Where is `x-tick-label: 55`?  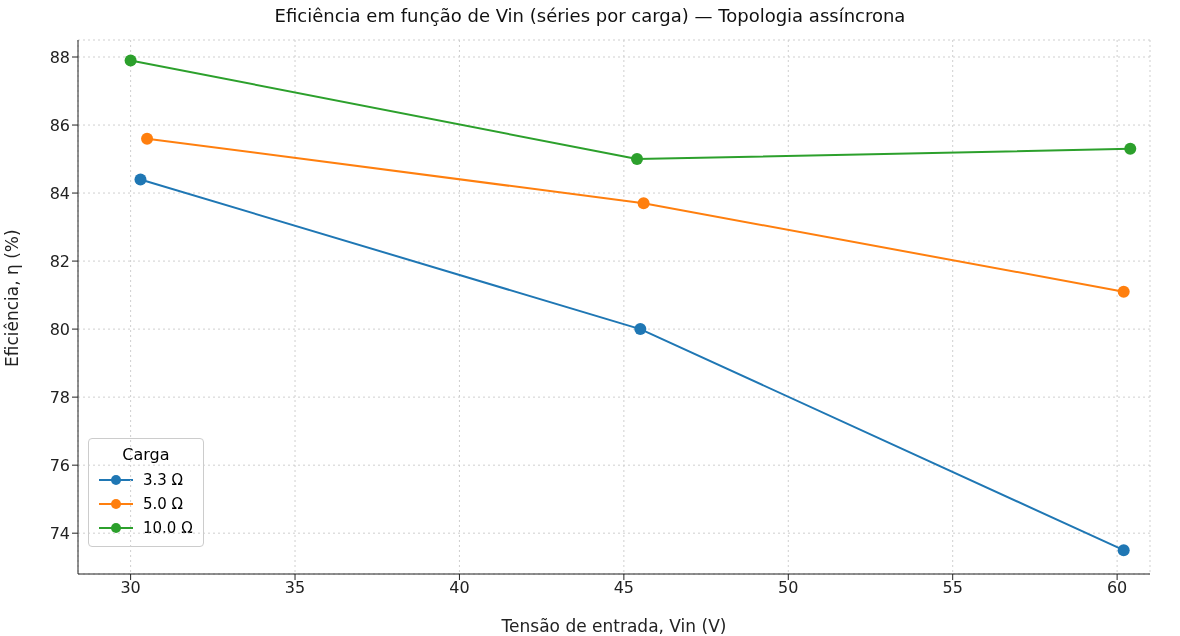
x-tick-label: 55 is located at coordinates (952, 588).